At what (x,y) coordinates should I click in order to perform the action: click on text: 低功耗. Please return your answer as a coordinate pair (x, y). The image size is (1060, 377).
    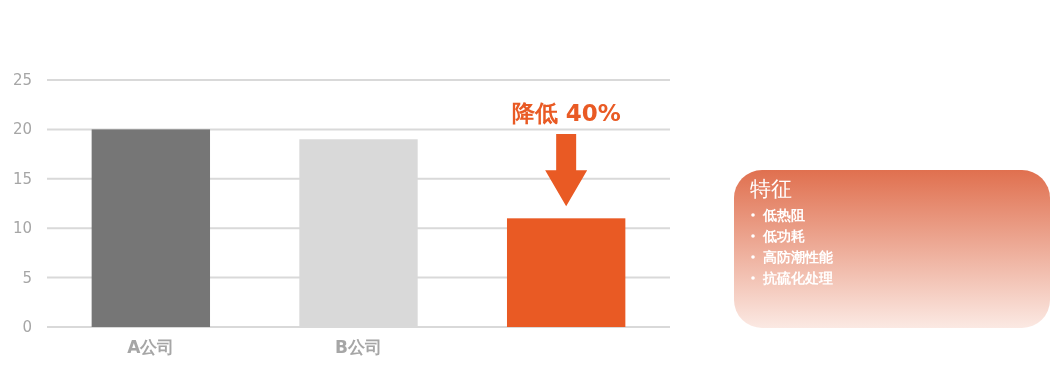
    Looking at the image, I should click on (783, 236).